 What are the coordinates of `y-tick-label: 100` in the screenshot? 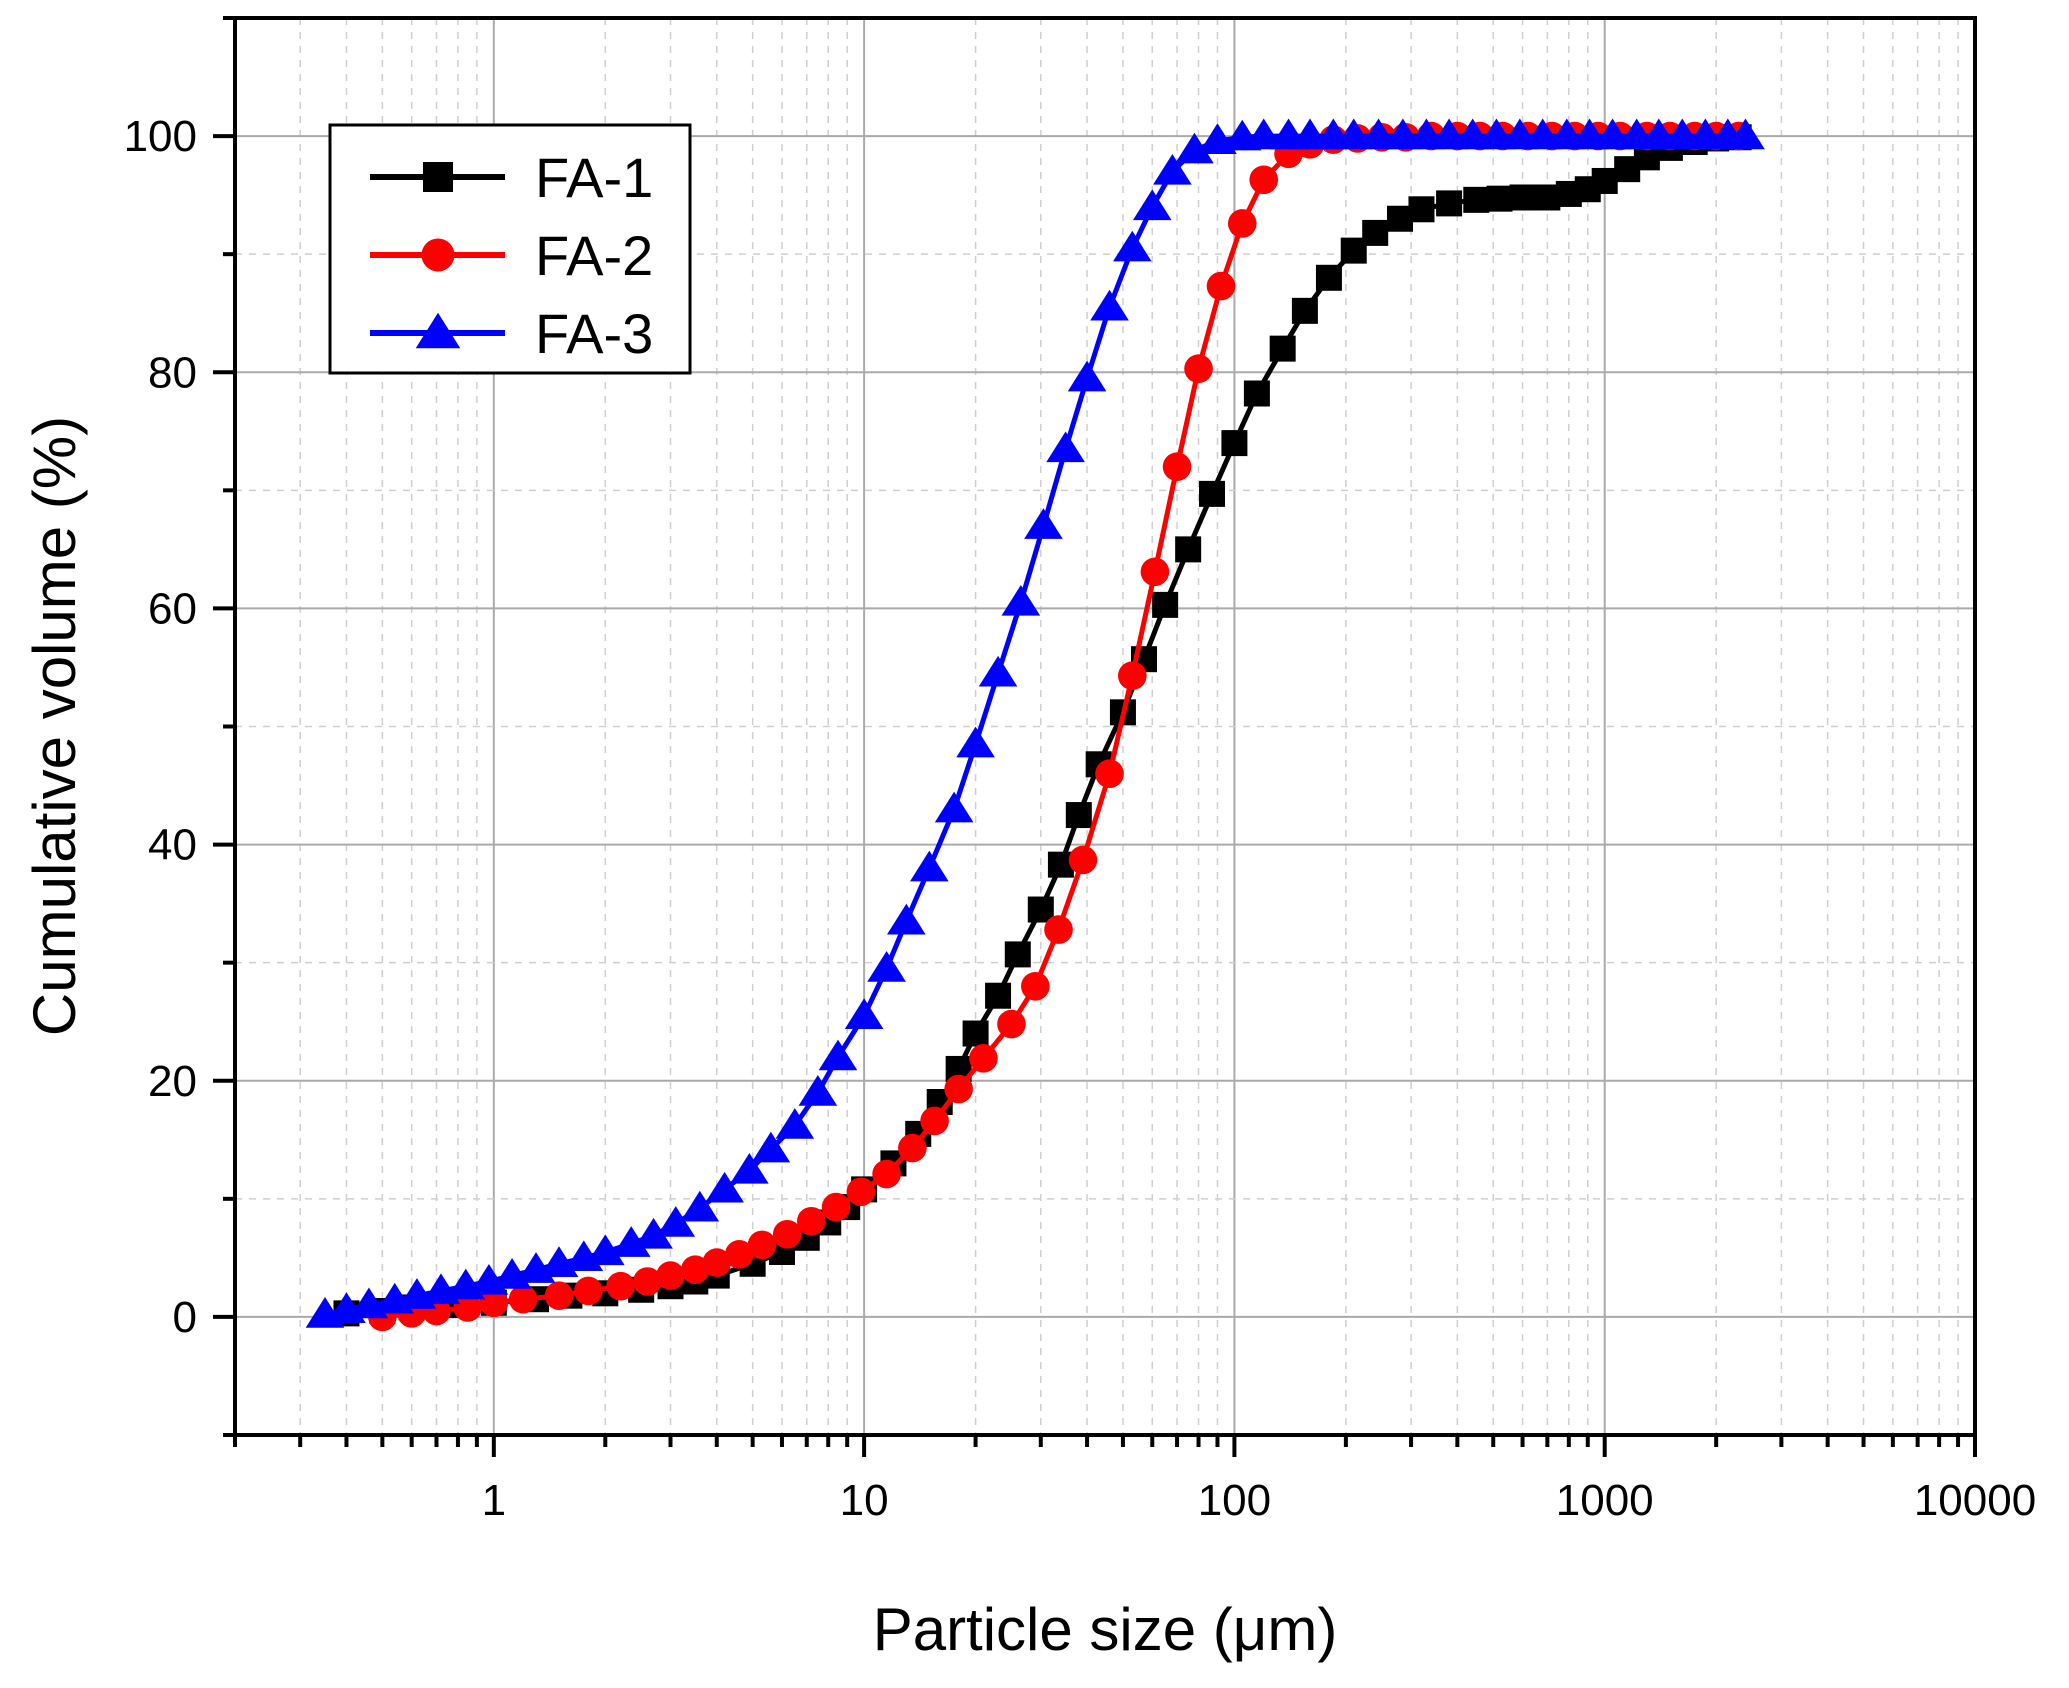 It's located at (160, 136).